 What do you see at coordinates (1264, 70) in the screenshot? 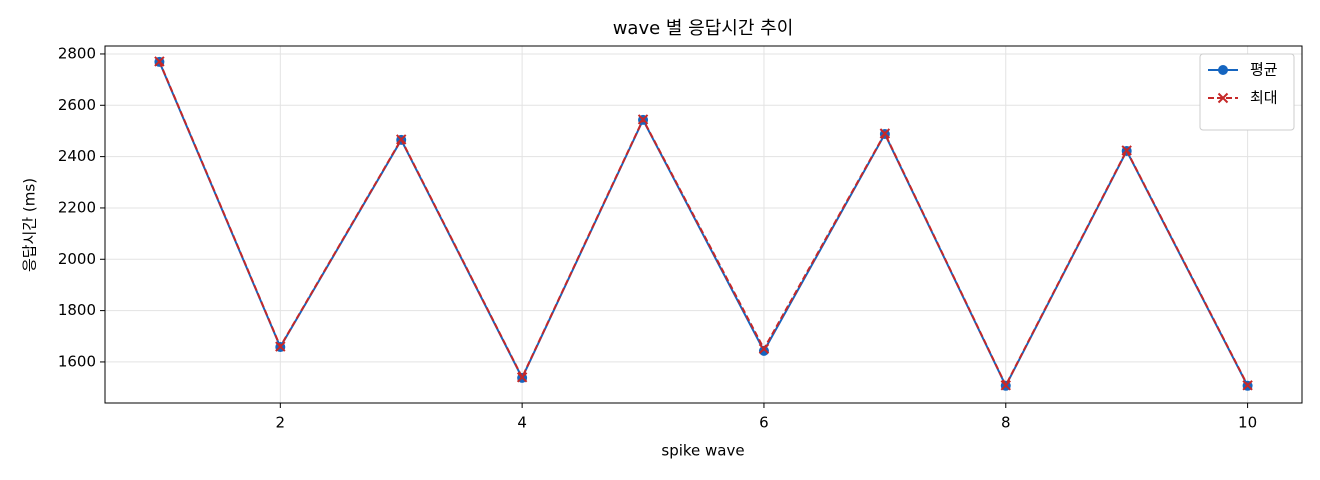
I see `legend-label: 평균` at bounding box center [1264, 70].